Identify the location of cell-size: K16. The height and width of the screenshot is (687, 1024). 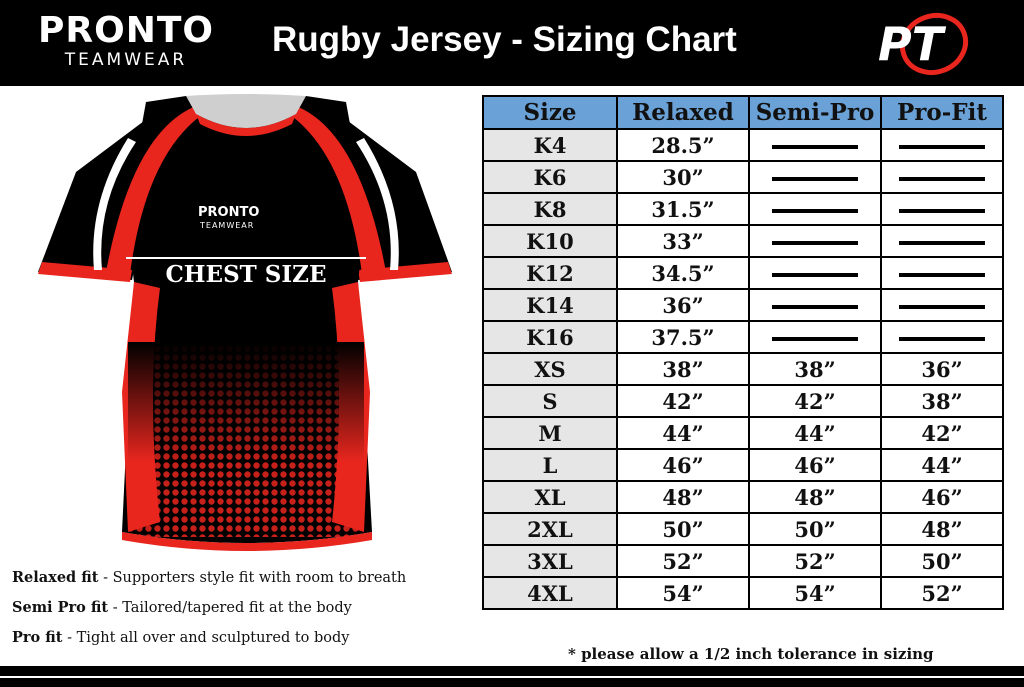
(550, 337).